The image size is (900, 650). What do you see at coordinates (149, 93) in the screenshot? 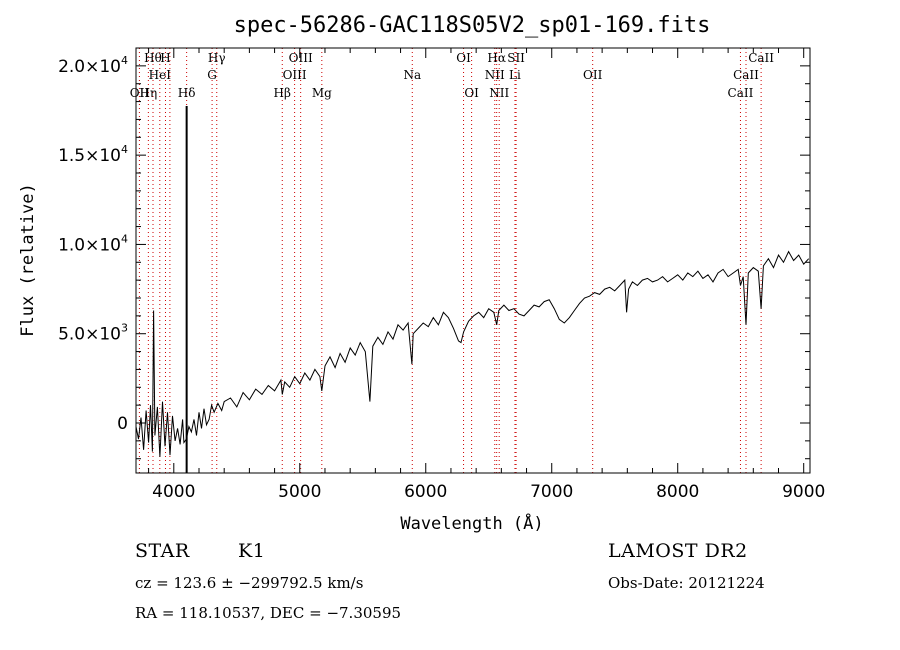
I see `line-label-1: Hη` at bounding box center [149, 93].